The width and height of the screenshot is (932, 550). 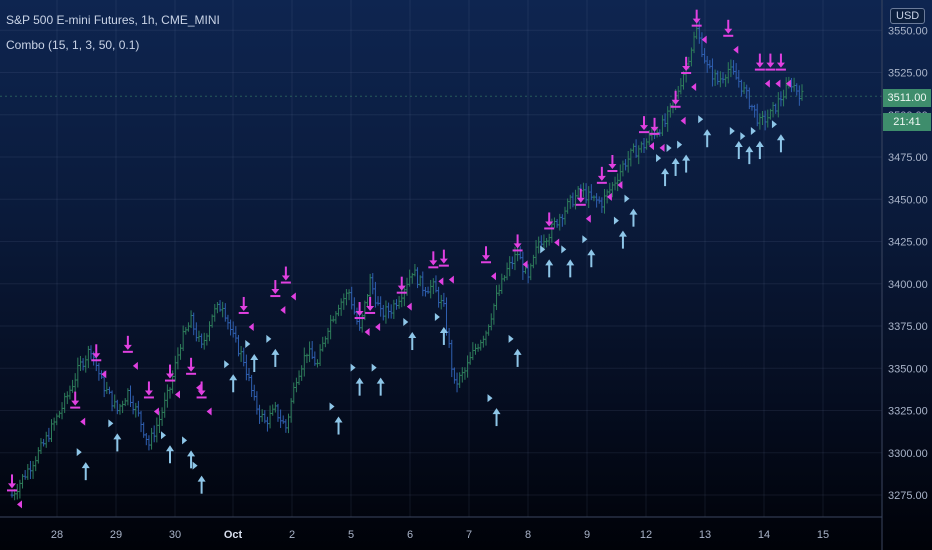 I want to click on x-tick-label: 15, so click(x=823, y=535).